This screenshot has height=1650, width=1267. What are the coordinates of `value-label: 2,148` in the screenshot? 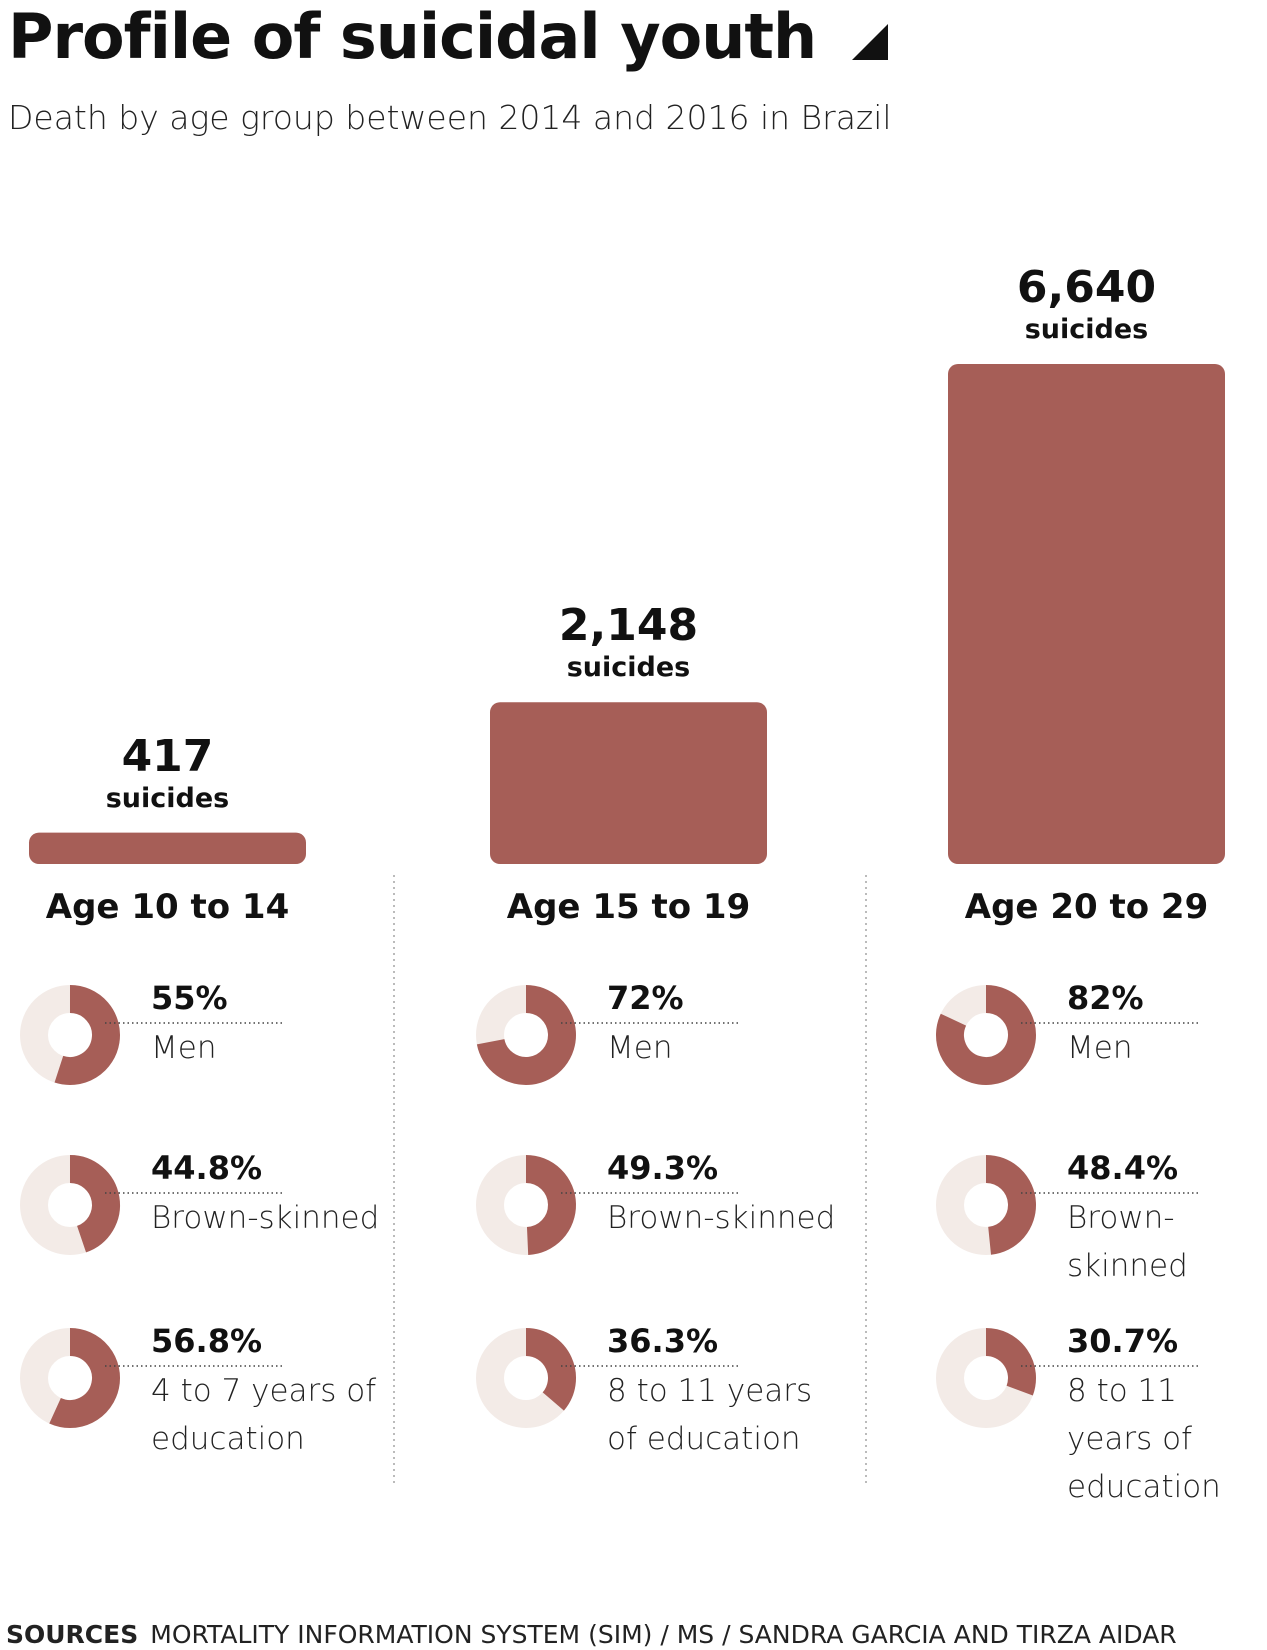 It's located at (628, 626).